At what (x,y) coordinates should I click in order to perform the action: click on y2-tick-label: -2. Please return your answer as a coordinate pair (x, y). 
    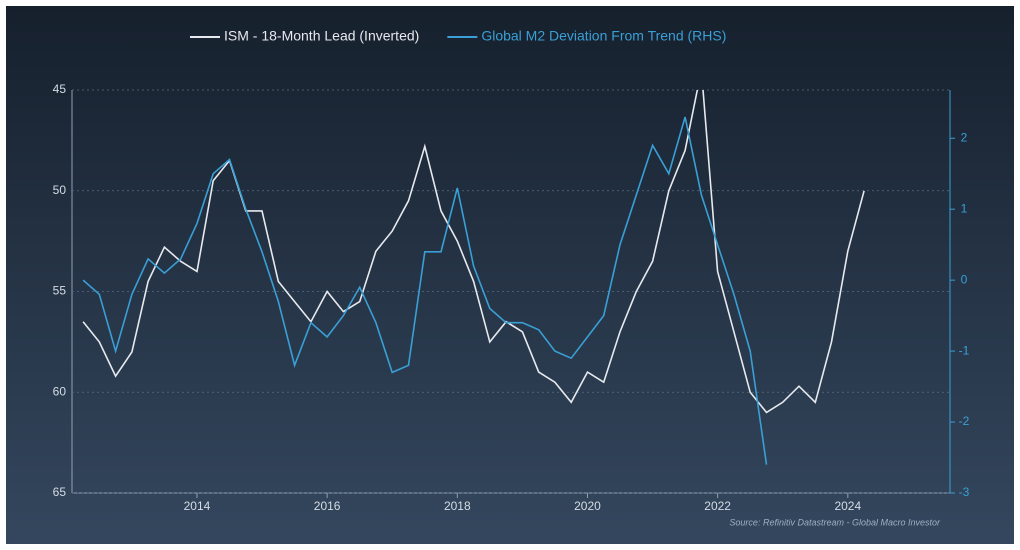
    Looking at the image, I should click on (964, 421).